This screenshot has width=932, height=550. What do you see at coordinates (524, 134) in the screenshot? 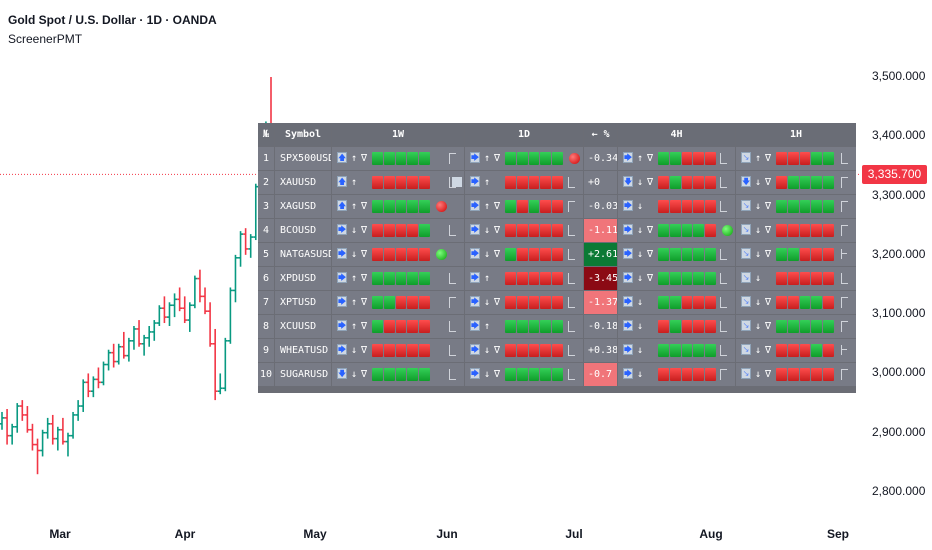
I see `header-cell: 1D` at bounding box center [524, 134].